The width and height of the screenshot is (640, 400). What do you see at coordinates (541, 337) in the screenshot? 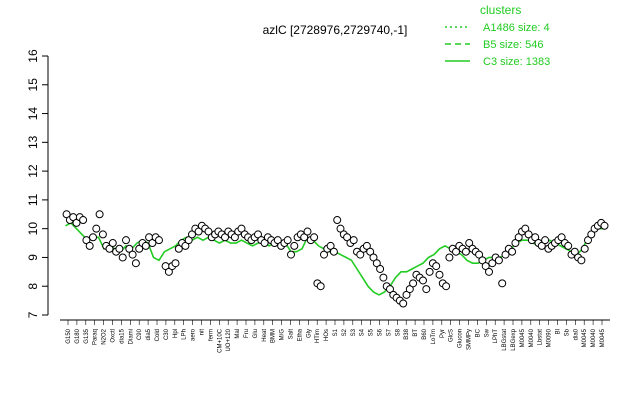
I see `x-tick-label: Lbstat` at bounding box center [541, 337].